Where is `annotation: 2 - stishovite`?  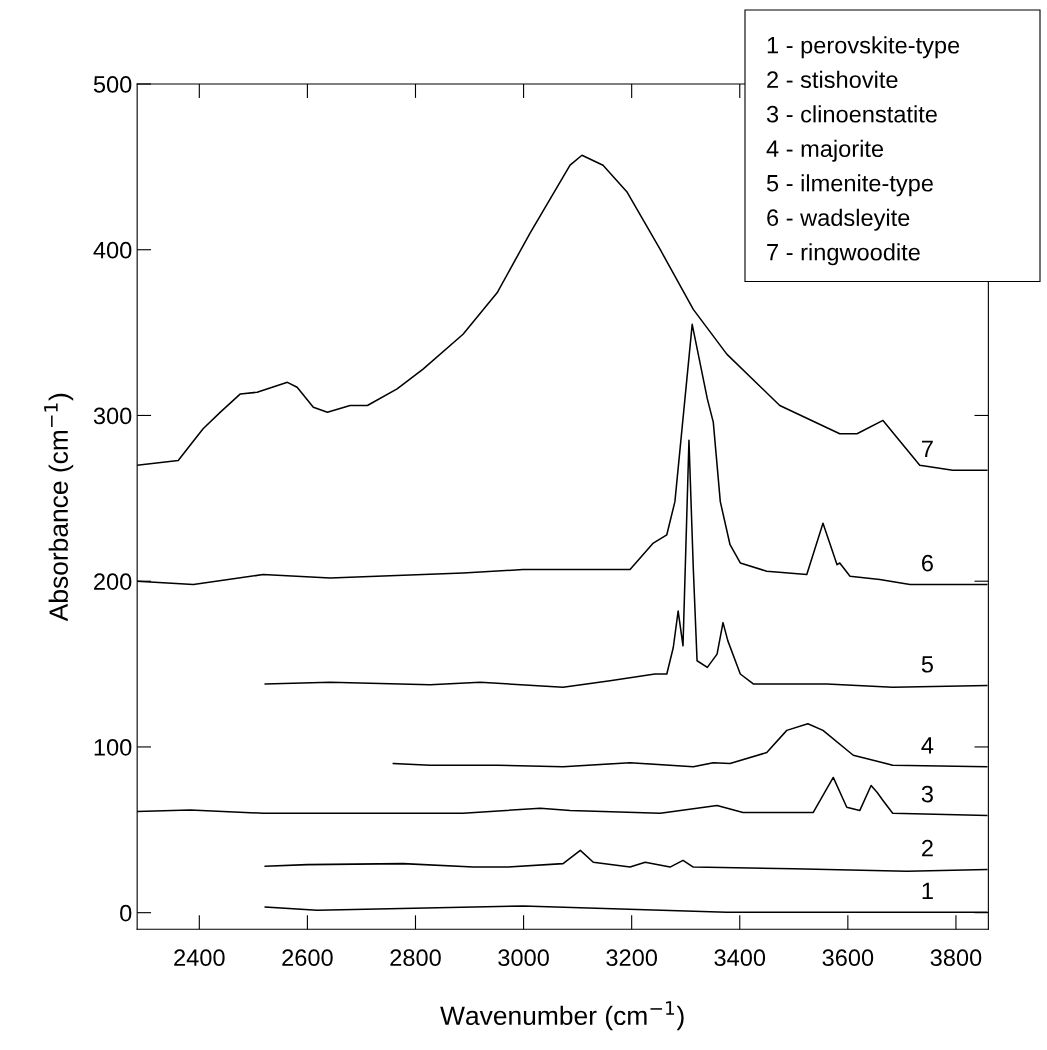
annotation: 2 - stishovite is located at coordinates (832, 79).